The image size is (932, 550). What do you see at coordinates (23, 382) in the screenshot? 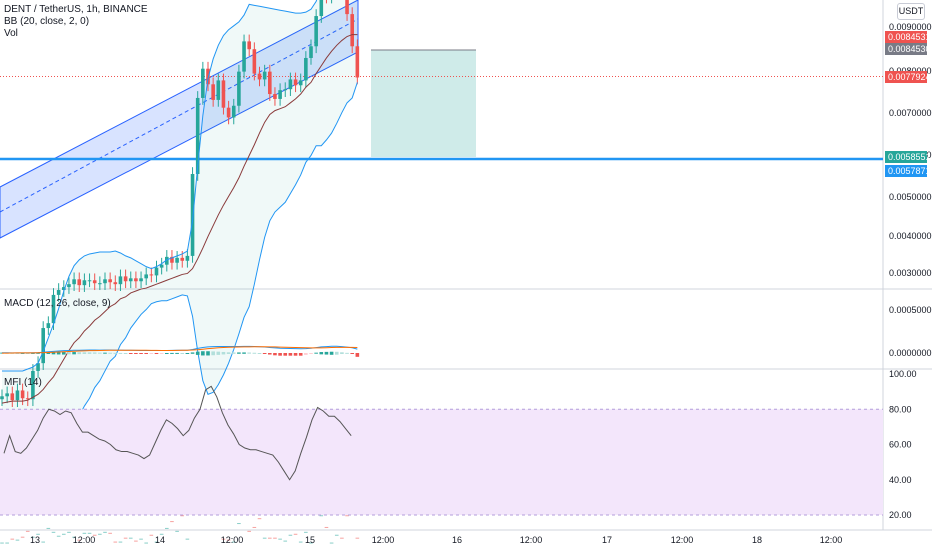
I see `mfi-title: MFI (14)` at bounding box center [23, 382].